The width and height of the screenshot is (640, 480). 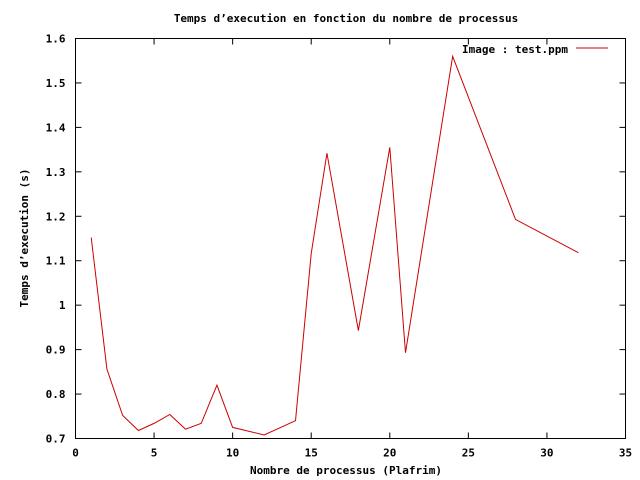 What do you see at coordinates (56, 127) in the screenshot?
I see `y-tick-label: 1.4` at bounding box center [56, 127].